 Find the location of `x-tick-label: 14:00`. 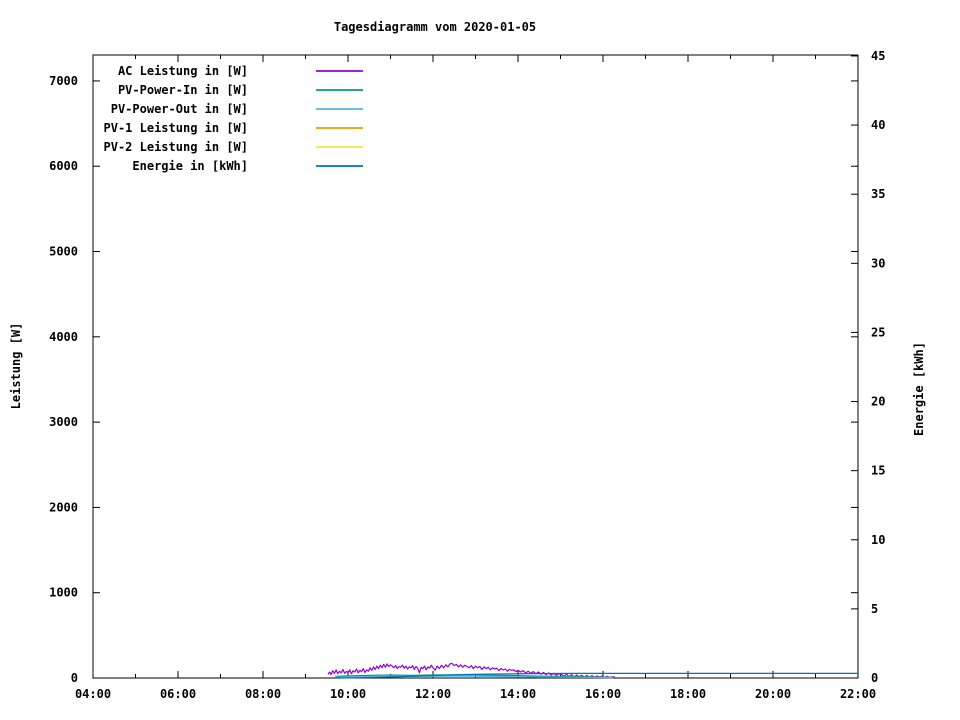

x-tick-label: 14:00 is located at coordinates (518, 694).